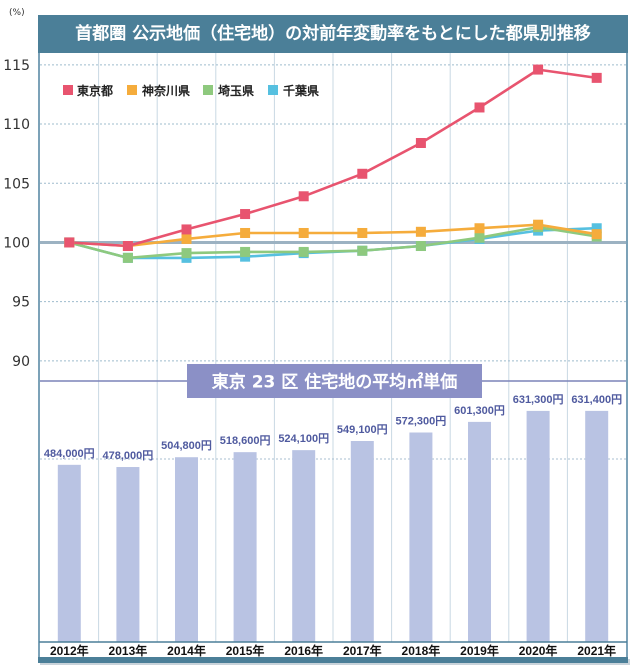  Describe the element at coordinates (333, 34) in the screenshot. I see `chart-title: 首都圏 公示地価（住宅地）の対前年変動率をもとにした都県別推移` at that location.